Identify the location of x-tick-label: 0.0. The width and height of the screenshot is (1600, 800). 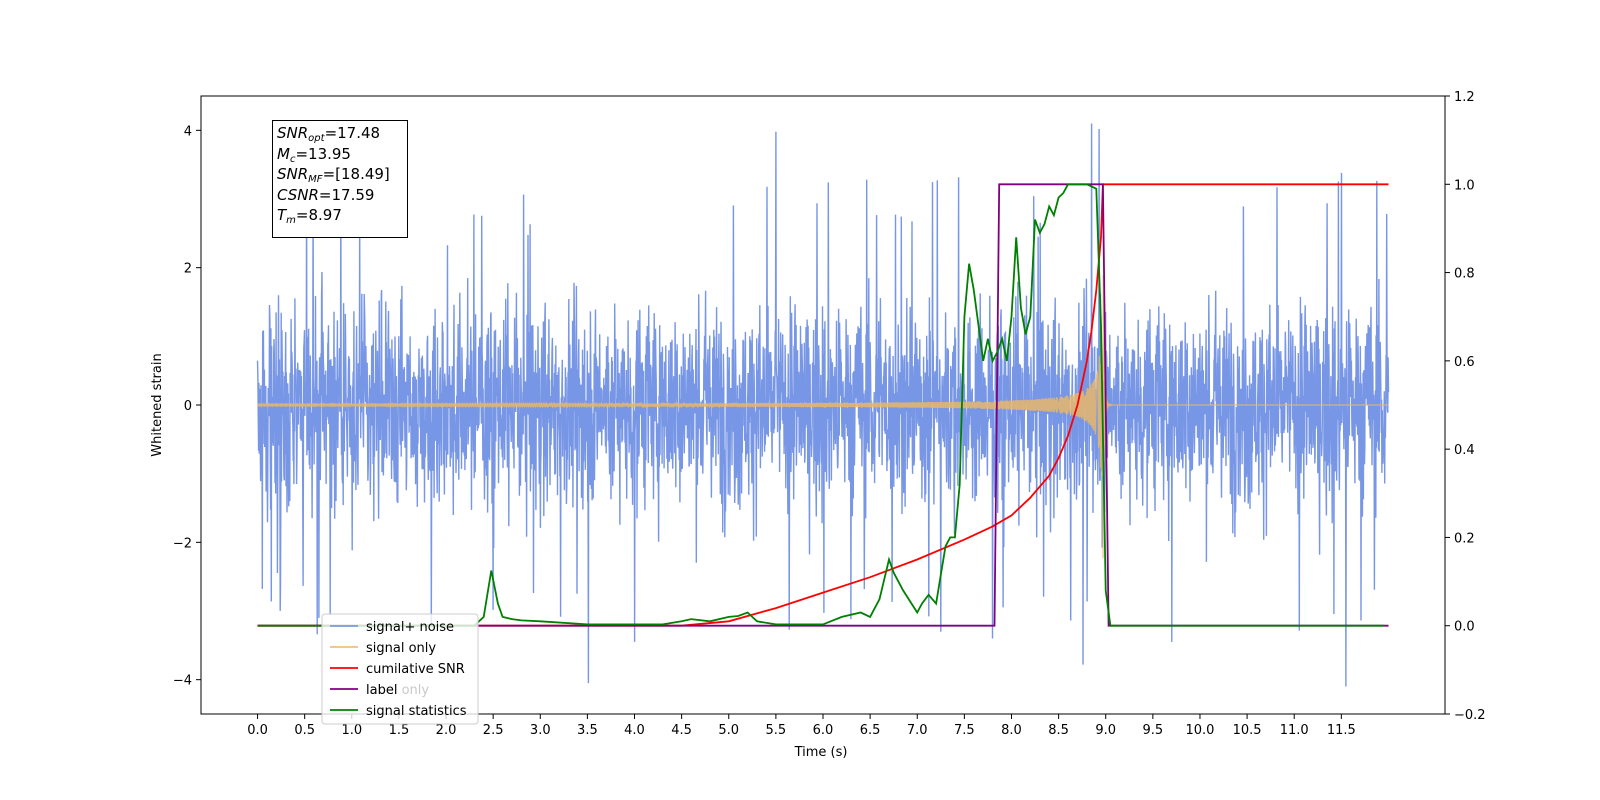
(257, 730).